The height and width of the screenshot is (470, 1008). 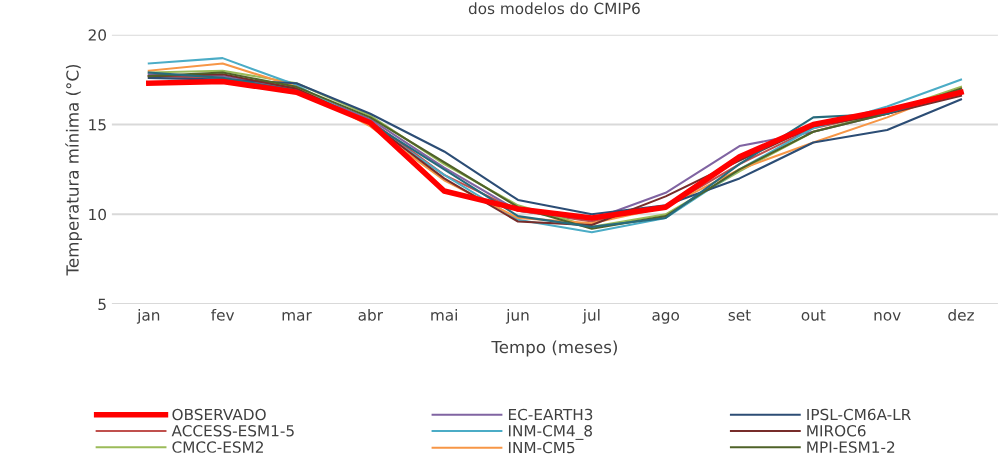 I want to click on x-axis-title: Tempo (meses), so click(x=554, y=348).